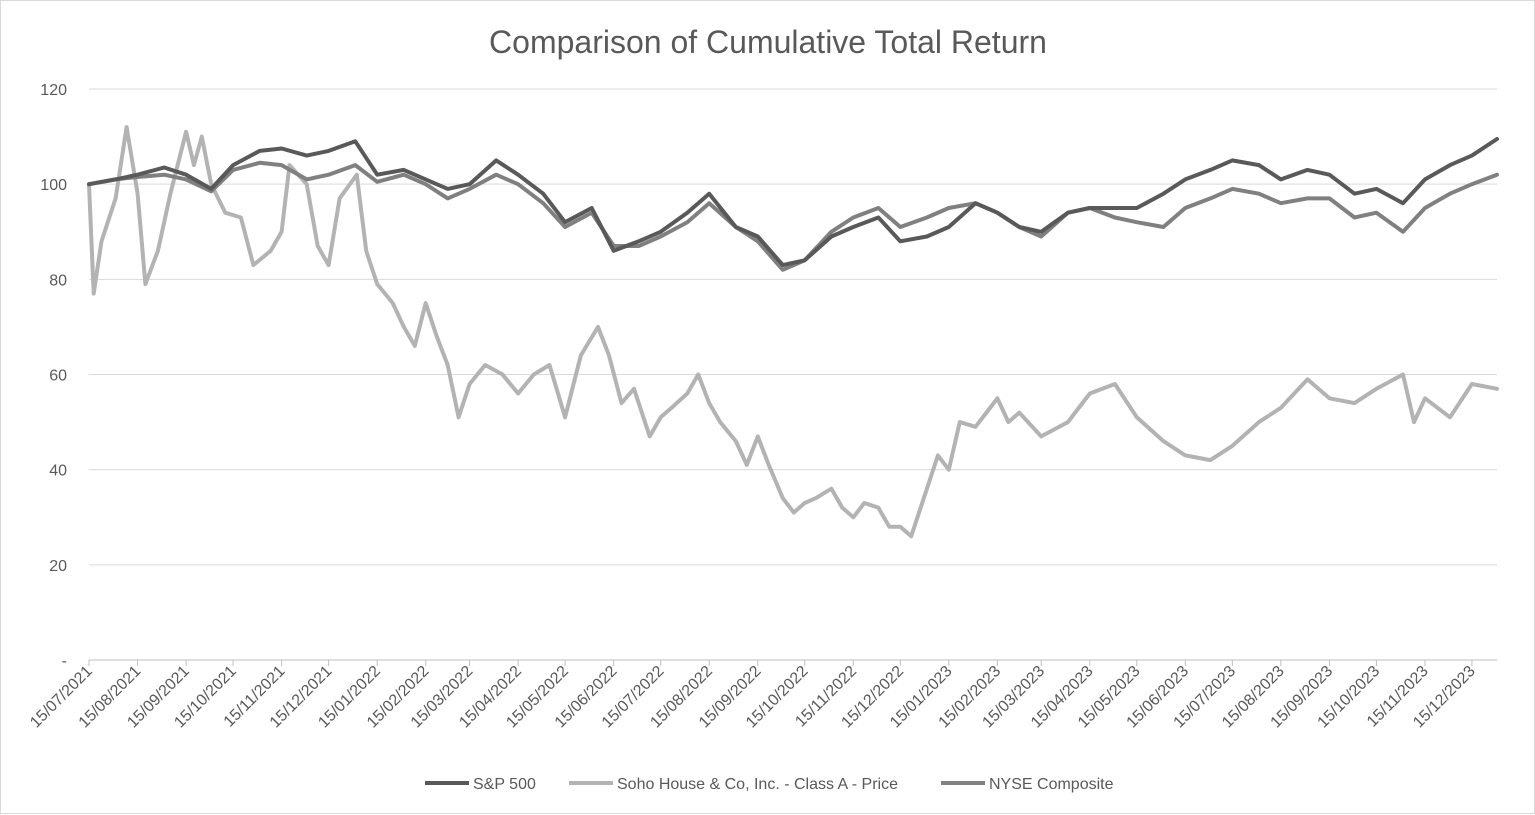 The width and height of the screenshot is (1535, 815). What do you see at coordinates (1051, 784) in the screenshot?
I see `legend-label: NYSE Composite` at bounding box center [1051, 784].